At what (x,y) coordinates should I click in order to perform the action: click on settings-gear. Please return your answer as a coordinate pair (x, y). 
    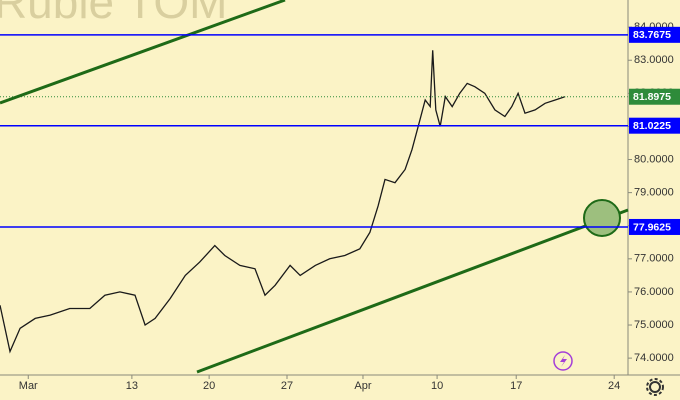
    Looking at the image, I should click on (655, 387).